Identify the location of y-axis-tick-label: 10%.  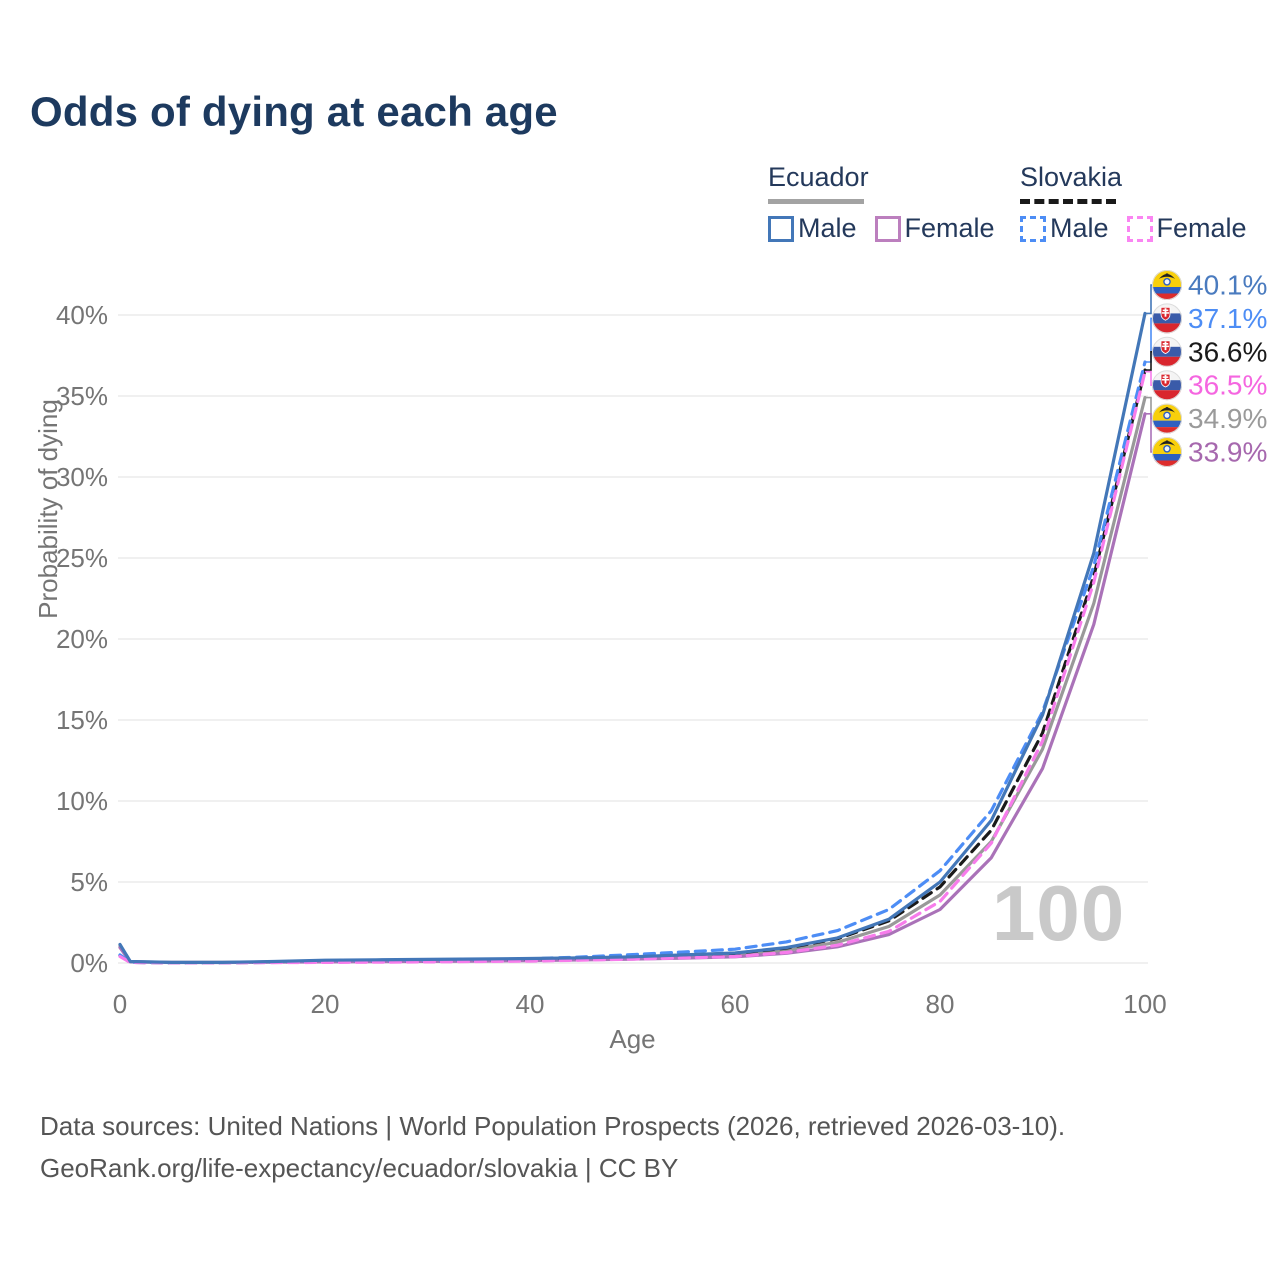
(82, 801).